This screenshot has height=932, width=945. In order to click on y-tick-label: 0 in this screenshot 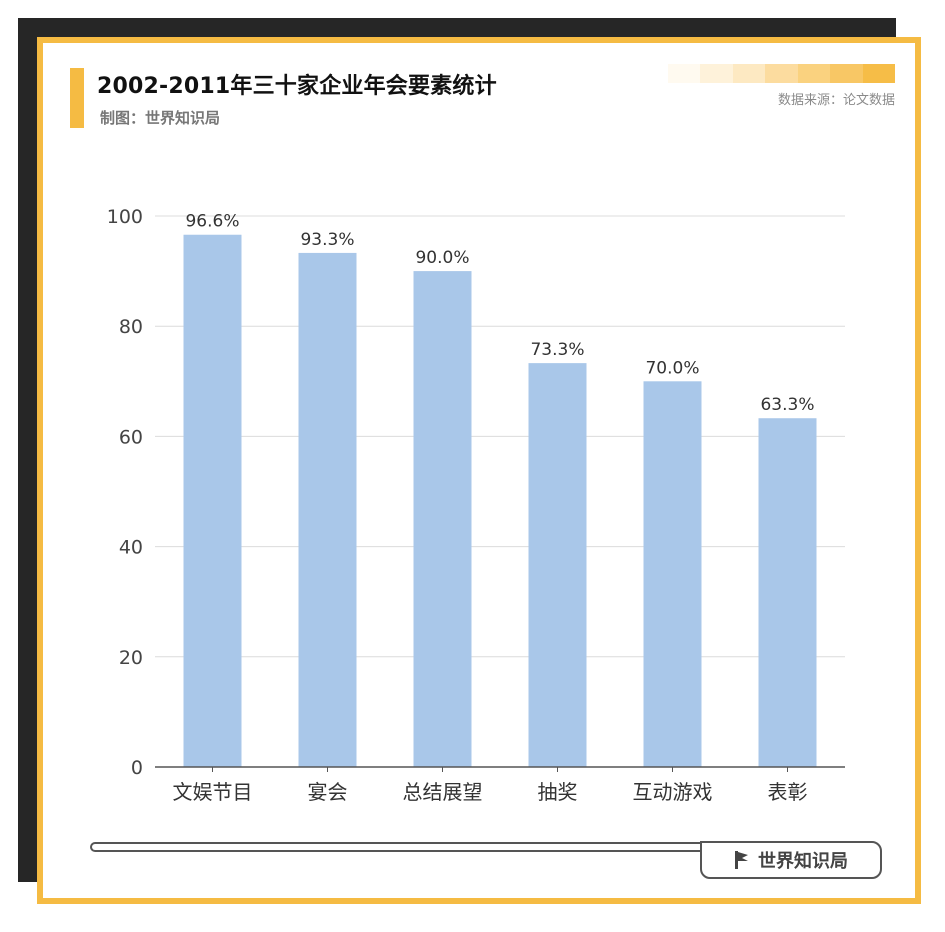, I will do `click(137, 768)`.